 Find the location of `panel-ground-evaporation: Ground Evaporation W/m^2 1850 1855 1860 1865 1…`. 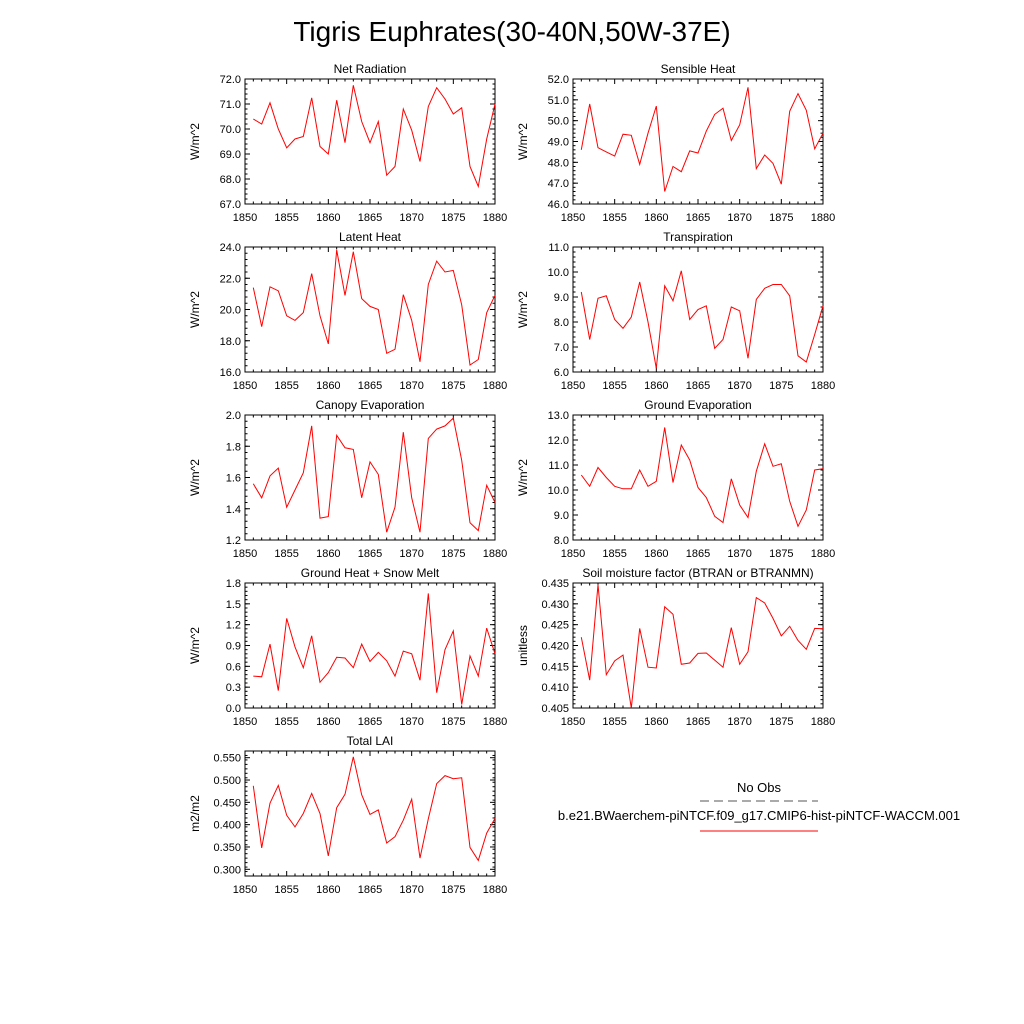

panel-ground-evaporation: Ground Evaporation W/m^2 1850 1855 1860 1865 1… is located at coordinates (675, 479).